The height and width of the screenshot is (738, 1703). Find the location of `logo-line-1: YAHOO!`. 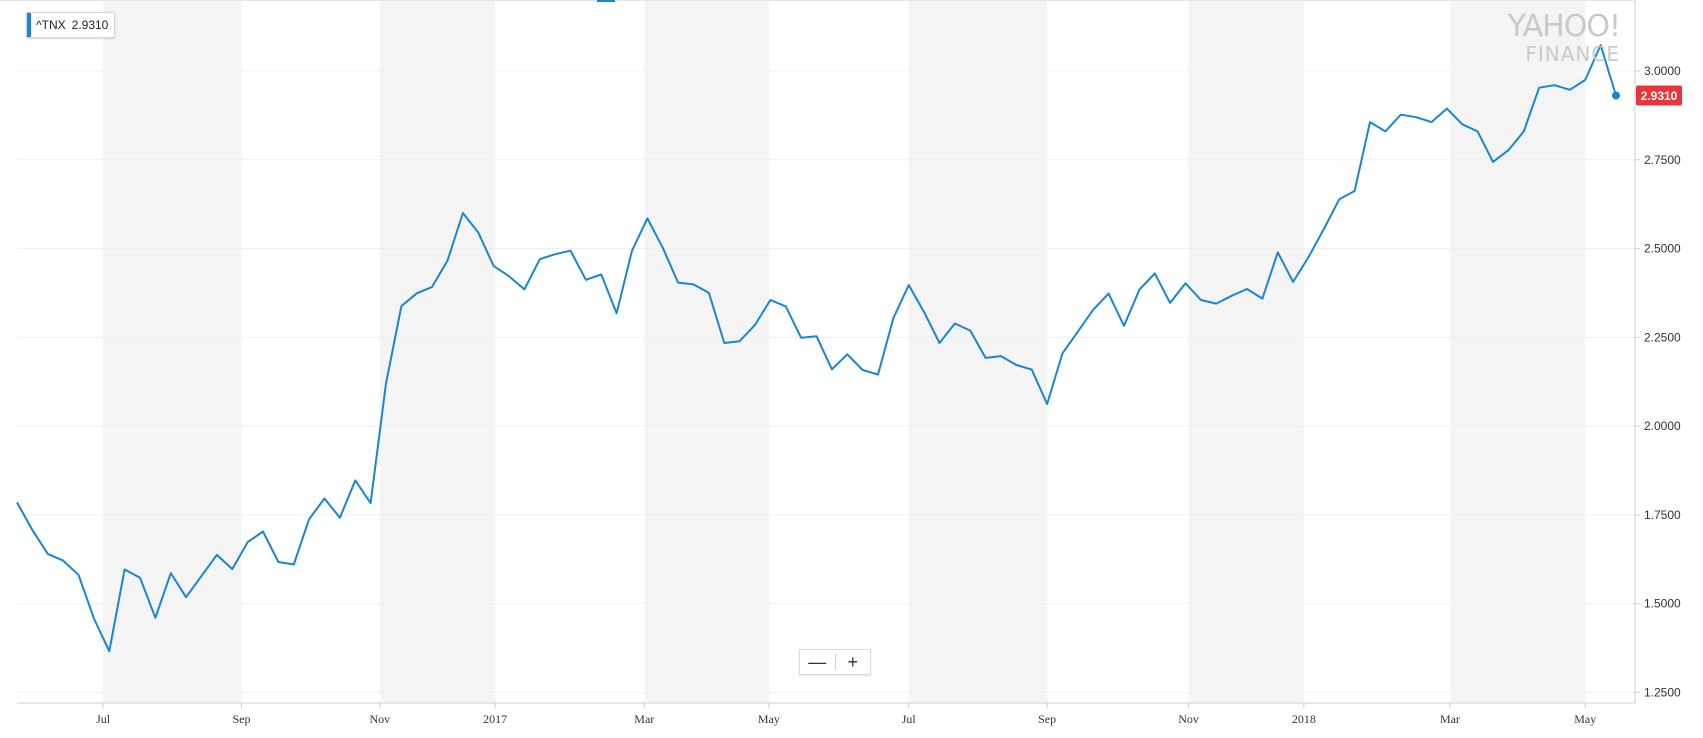

logo-line-1: YAHOO! is located at coordinates (1564, 26).